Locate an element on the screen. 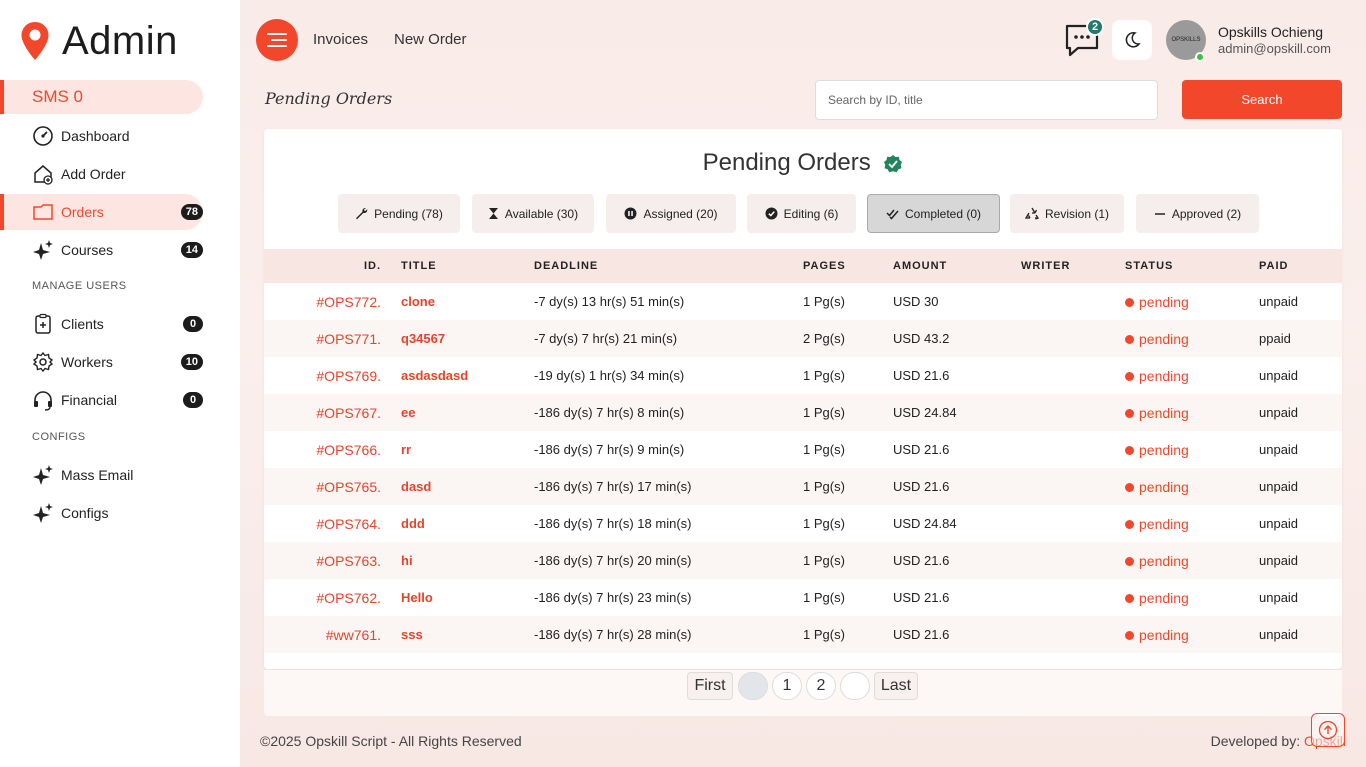  tab-revision: Revision (1) is located at coordinates (1067, 213).